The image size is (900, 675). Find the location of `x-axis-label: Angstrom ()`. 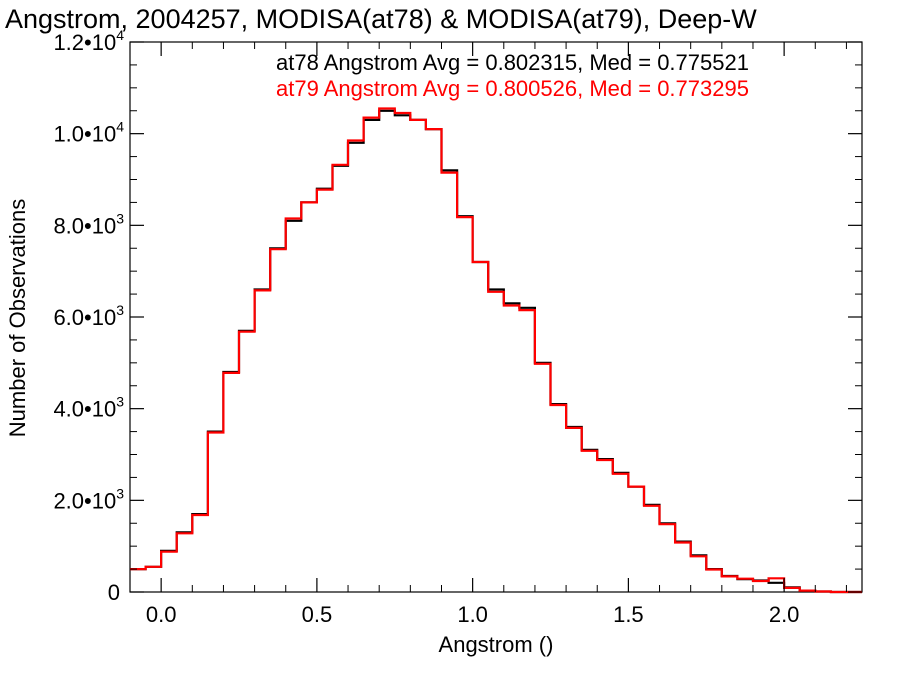

x-axis-label: Angstrom () is located at coordinates (496, 644).